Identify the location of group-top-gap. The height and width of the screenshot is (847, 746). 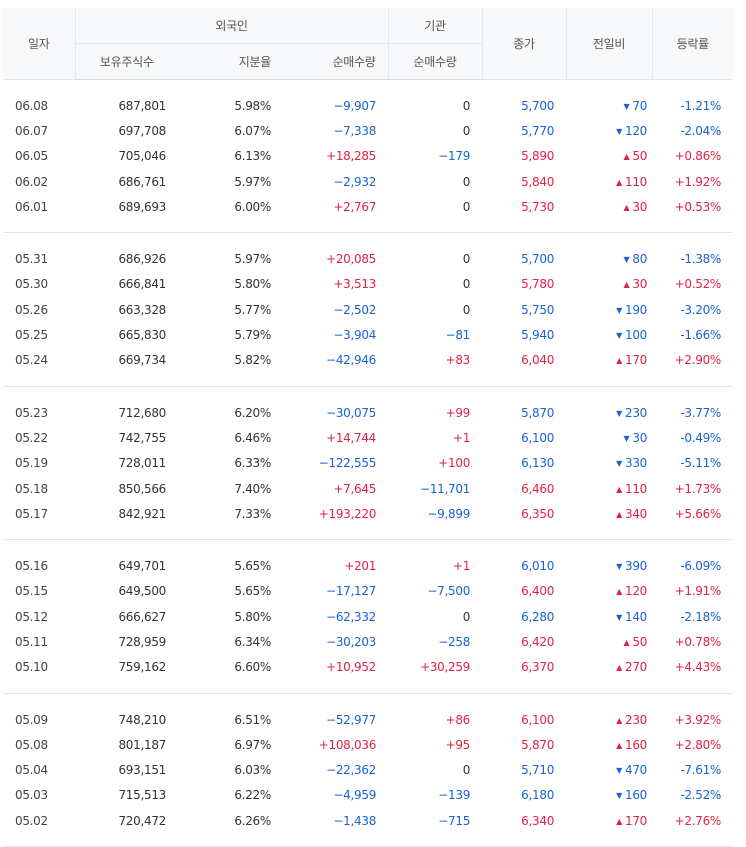
(368, 547).